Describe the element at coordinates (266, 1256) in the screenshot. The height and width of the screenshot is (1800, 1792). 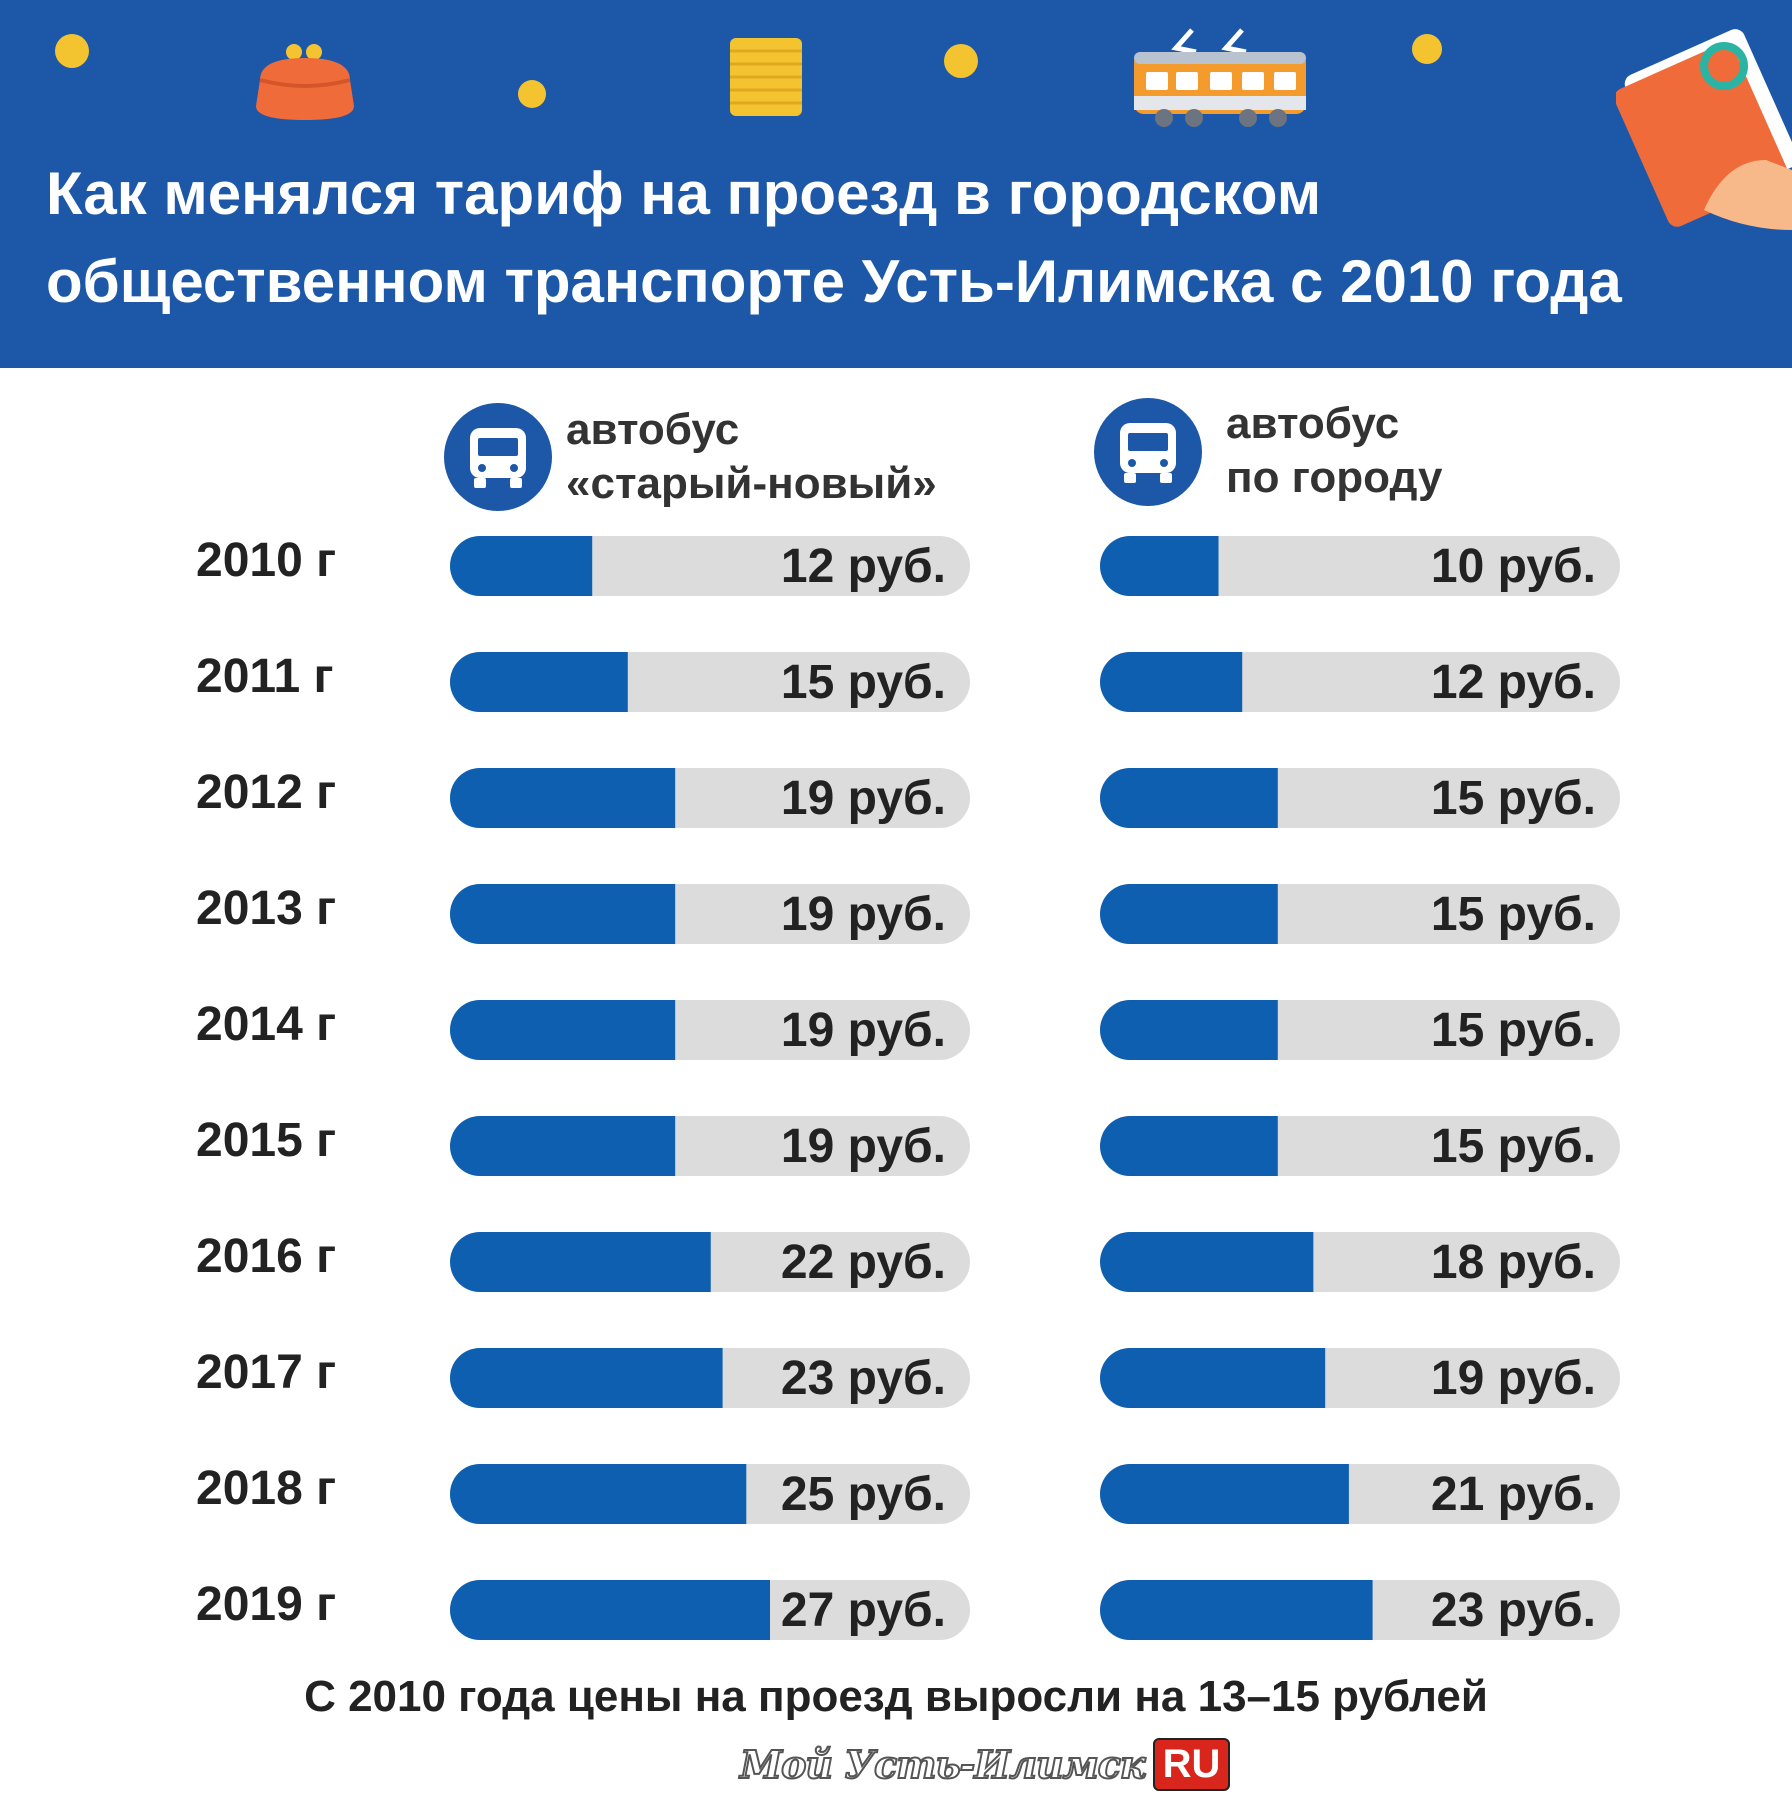
I see `year-label: 2016 г` at that location.